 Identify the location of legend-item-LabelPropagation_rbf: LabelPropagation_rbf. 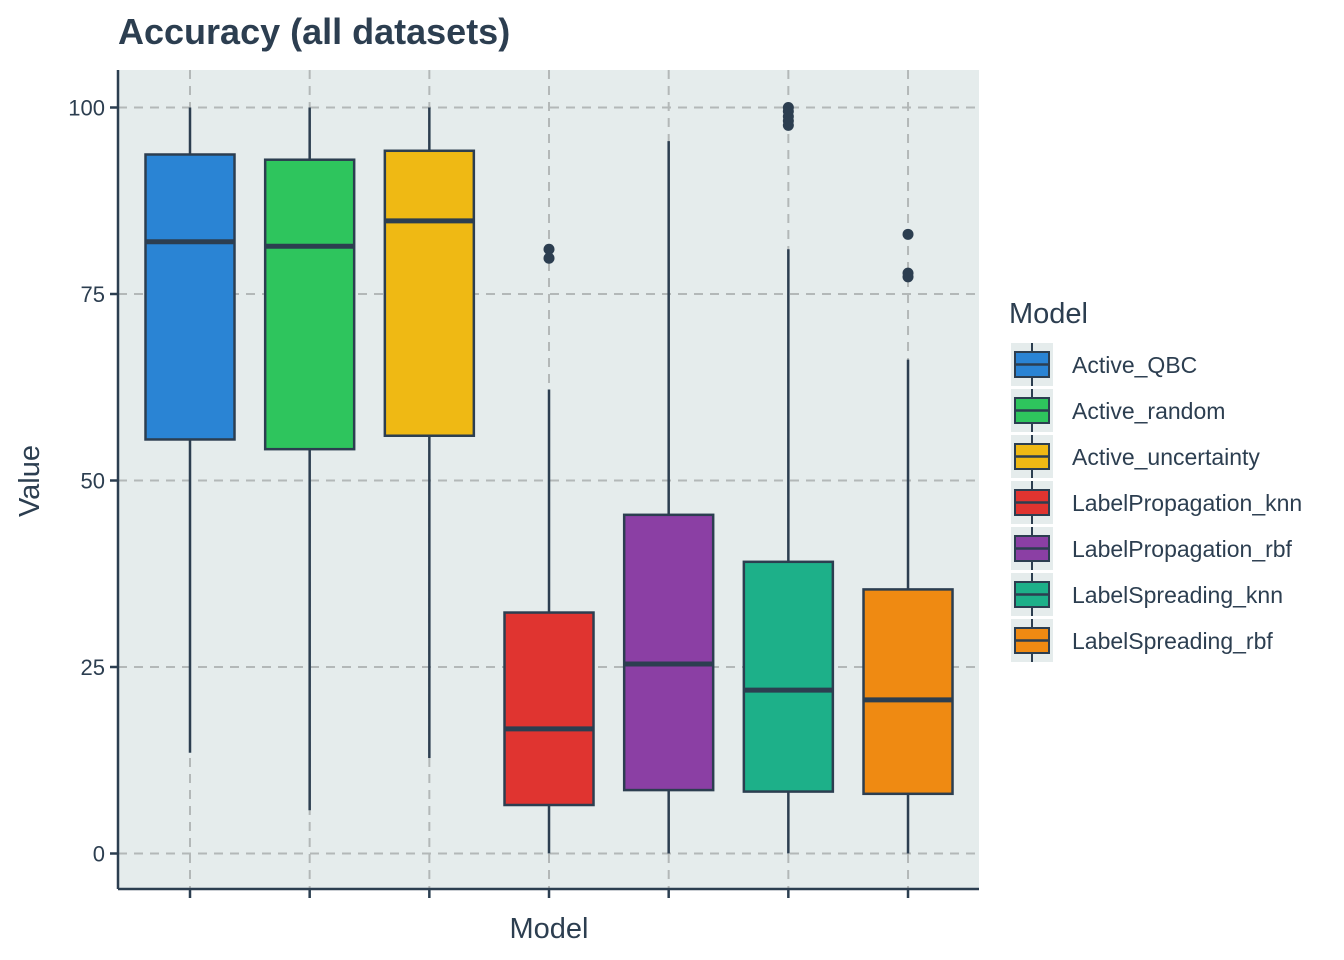
(1152, 548).